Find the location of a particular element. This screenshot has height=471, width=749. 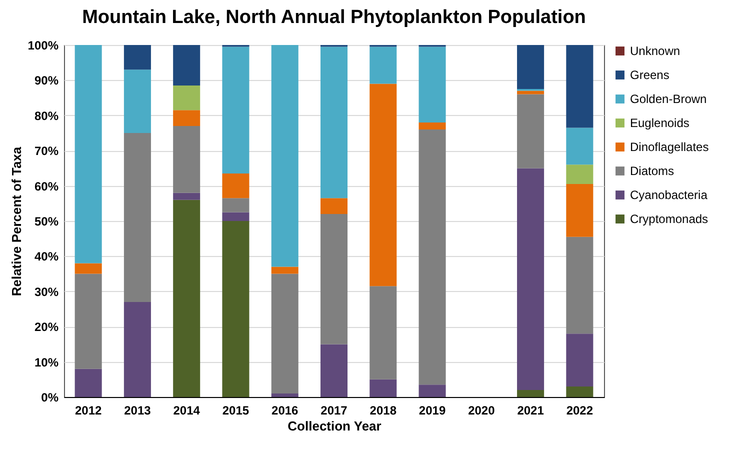

y-tick-label: 10% is located at coordinates (46, 362).